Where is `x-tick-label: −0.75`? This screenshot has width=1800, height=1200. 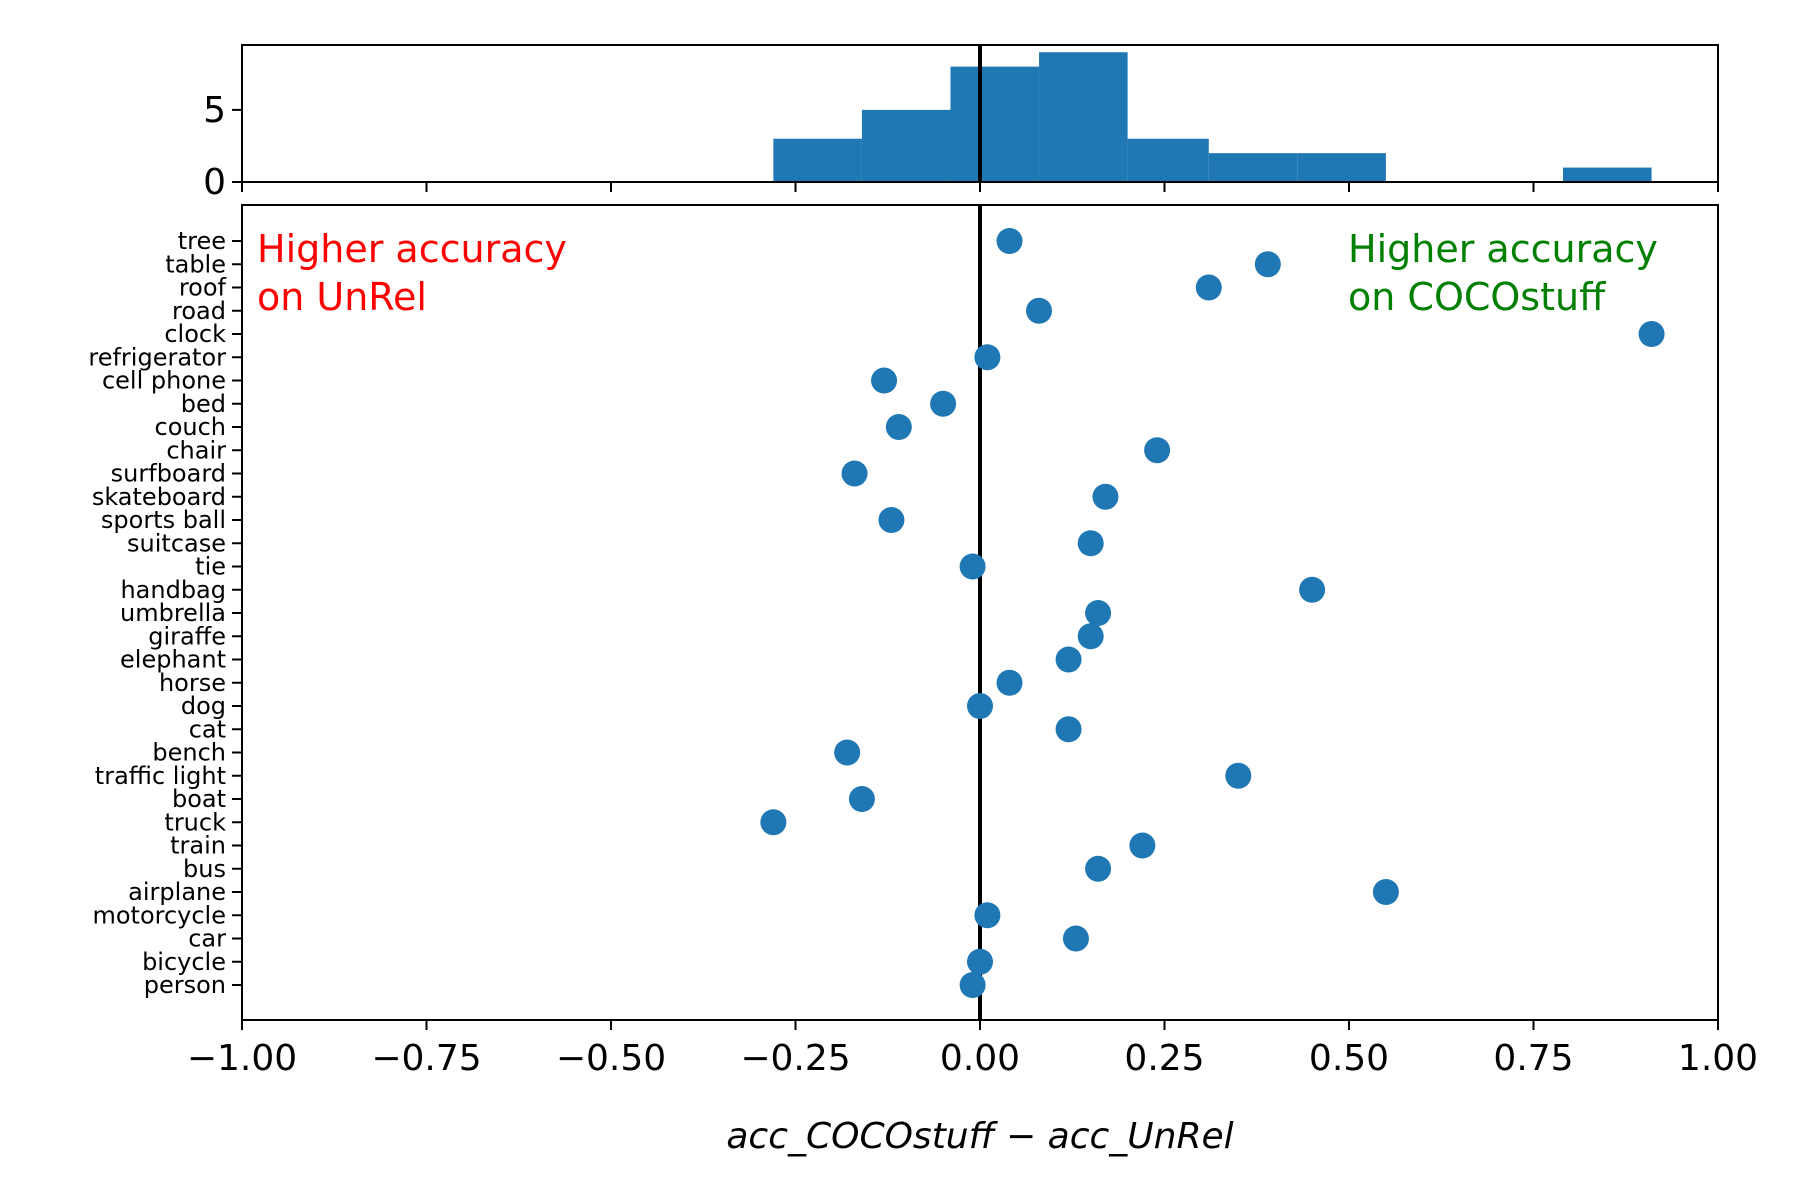 x-tick-label: −0.75 is located at coordinates (426, 1058).